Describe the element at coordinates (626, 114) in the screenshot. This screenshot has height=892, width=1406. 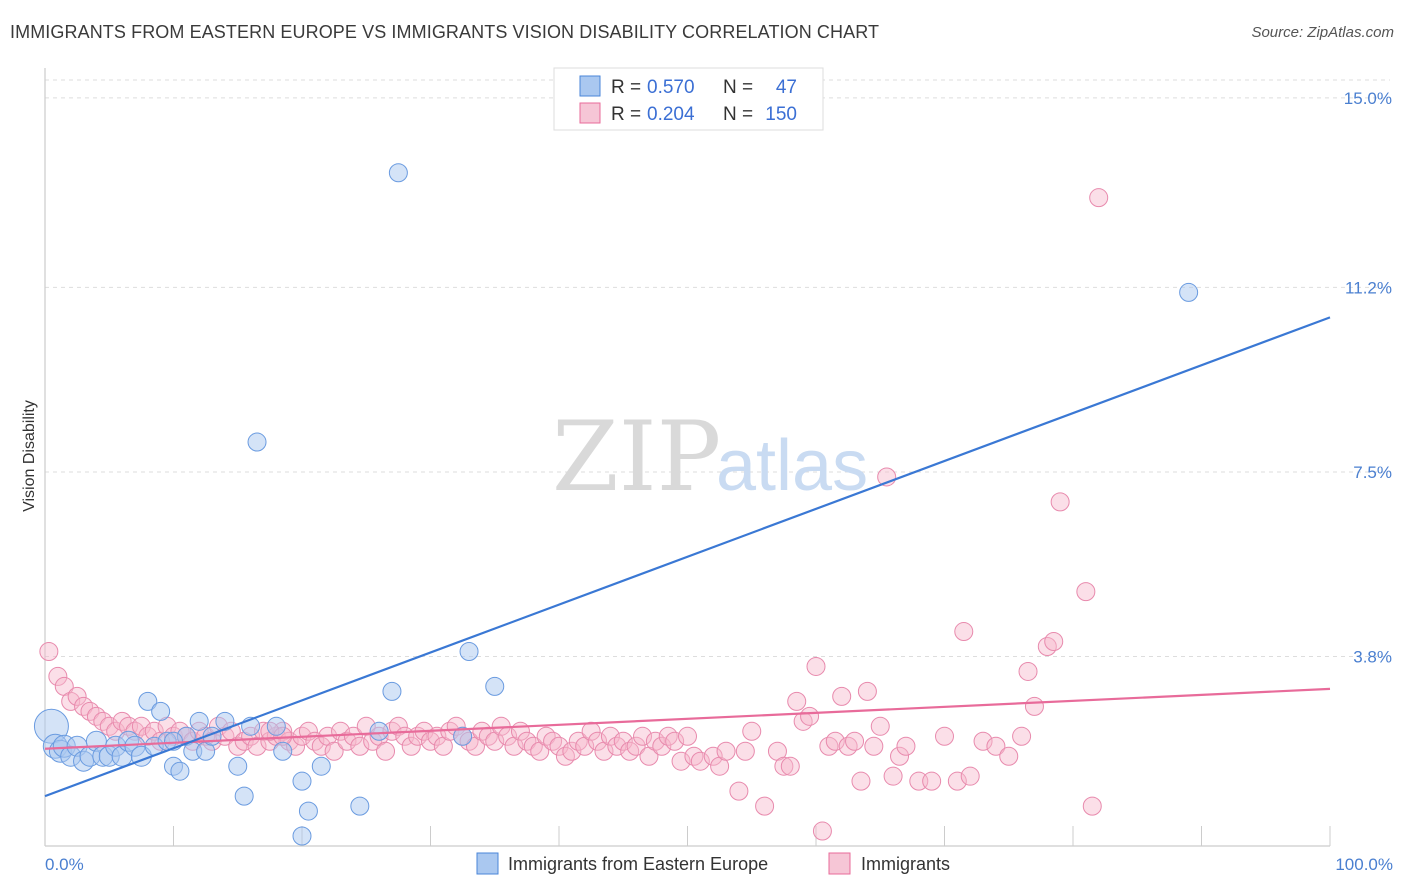
I see `stats-legend-r-label-pink: R =` at that location.